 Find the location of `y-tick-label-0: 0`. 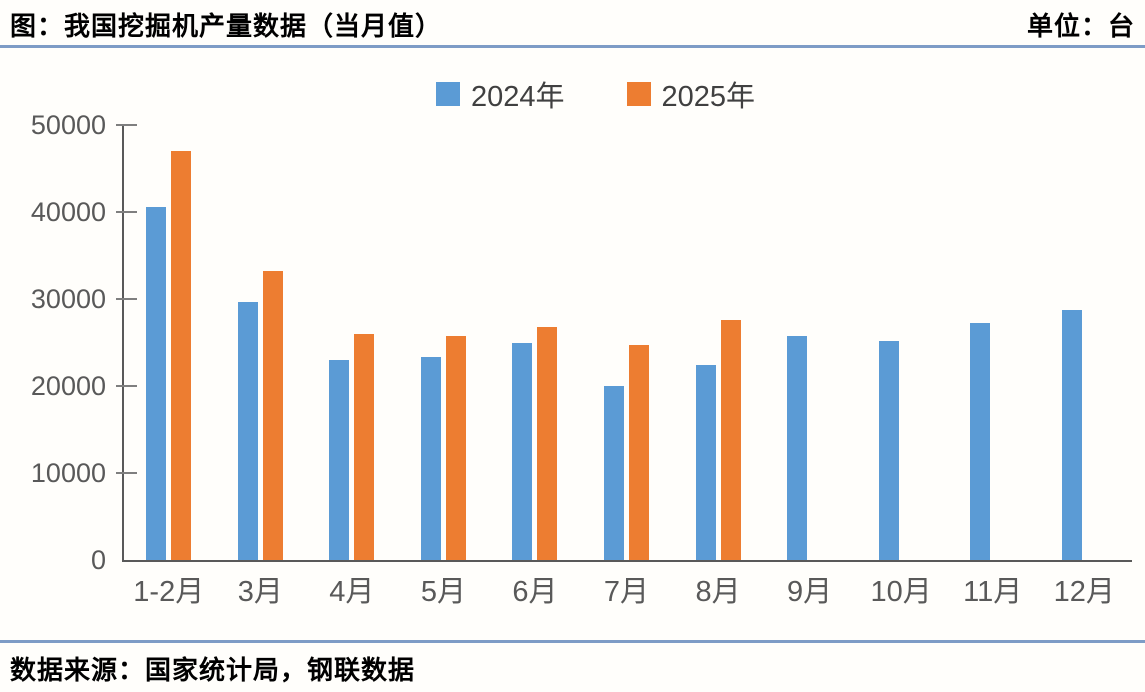

y-tick-label-0: 0 is located at coordinates (98, 560).